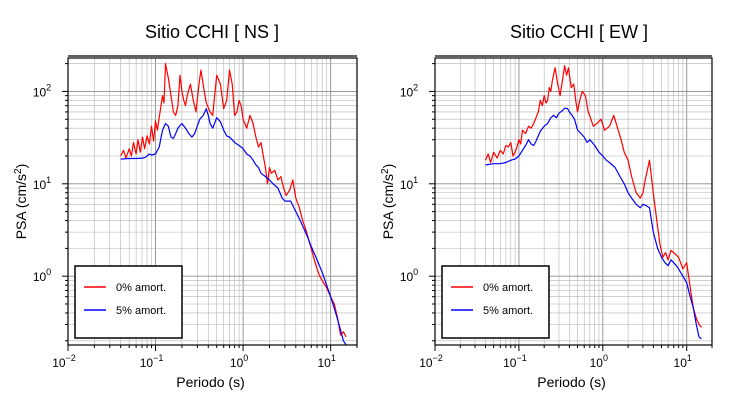  What do you see at coordinates (579, 32) in the screenshot?
I see `chart-title: Sitio CCHI [ EW ]` at bounding box center [579, 32].